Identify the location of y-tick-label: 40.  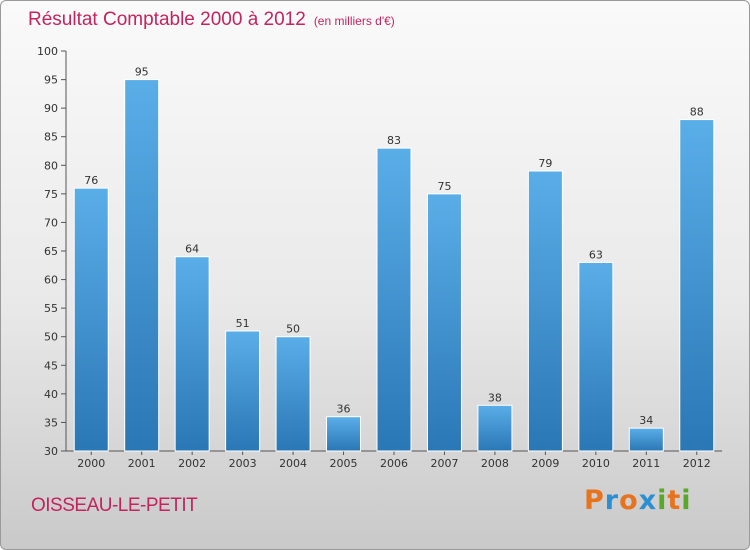
(51, 394).